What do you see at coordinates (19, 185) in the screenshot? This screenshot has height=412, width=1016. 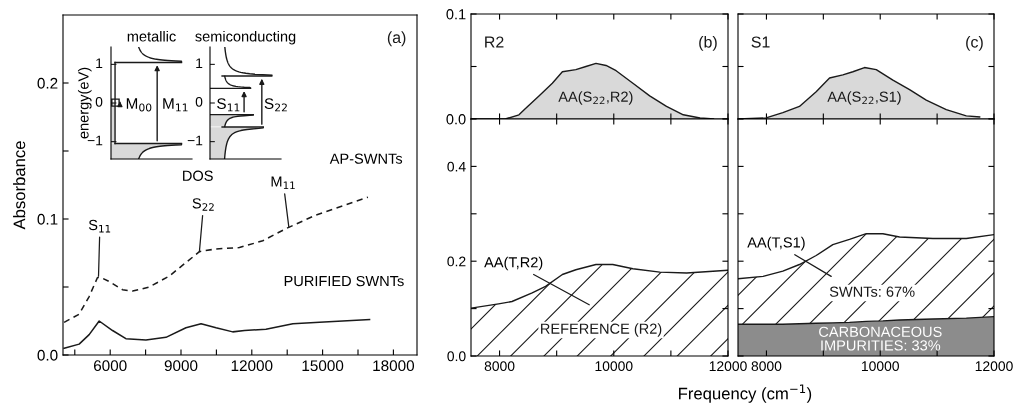 I see `y-axis-title: Absorbance` at bounding box center [19, 185].